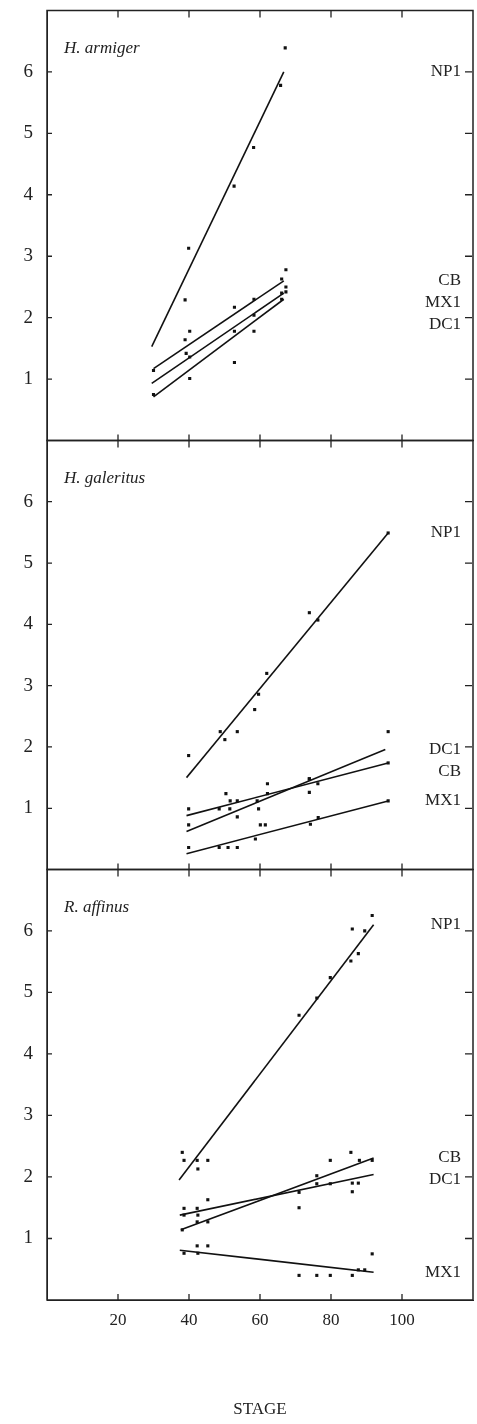  What do you see at coordinates (118, 1319) in the screenshot?
I see `x-tick-label: 20` at bounding box center [118, 1319].